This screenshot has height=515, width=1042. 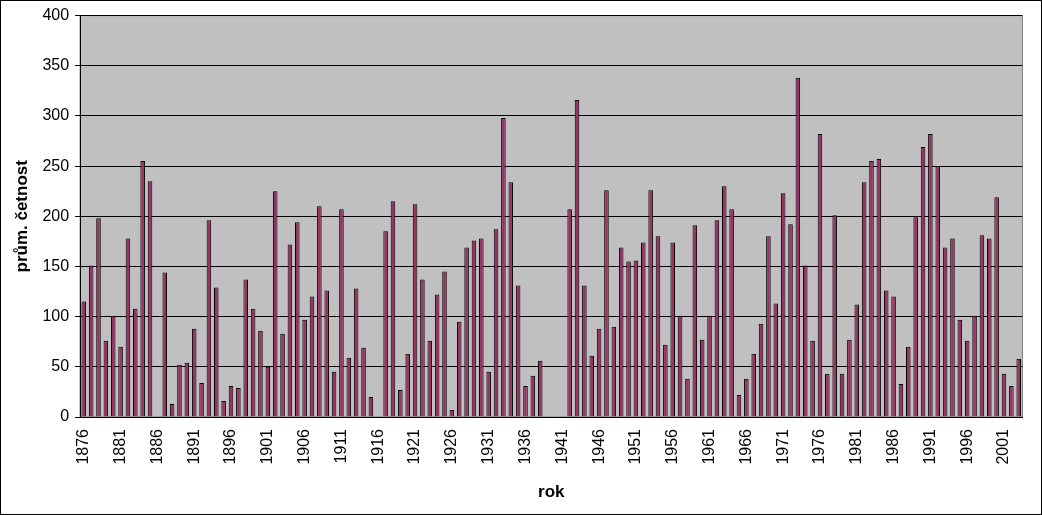 I want to click on x-tick-label: 1876, so click(x=83, y=446).